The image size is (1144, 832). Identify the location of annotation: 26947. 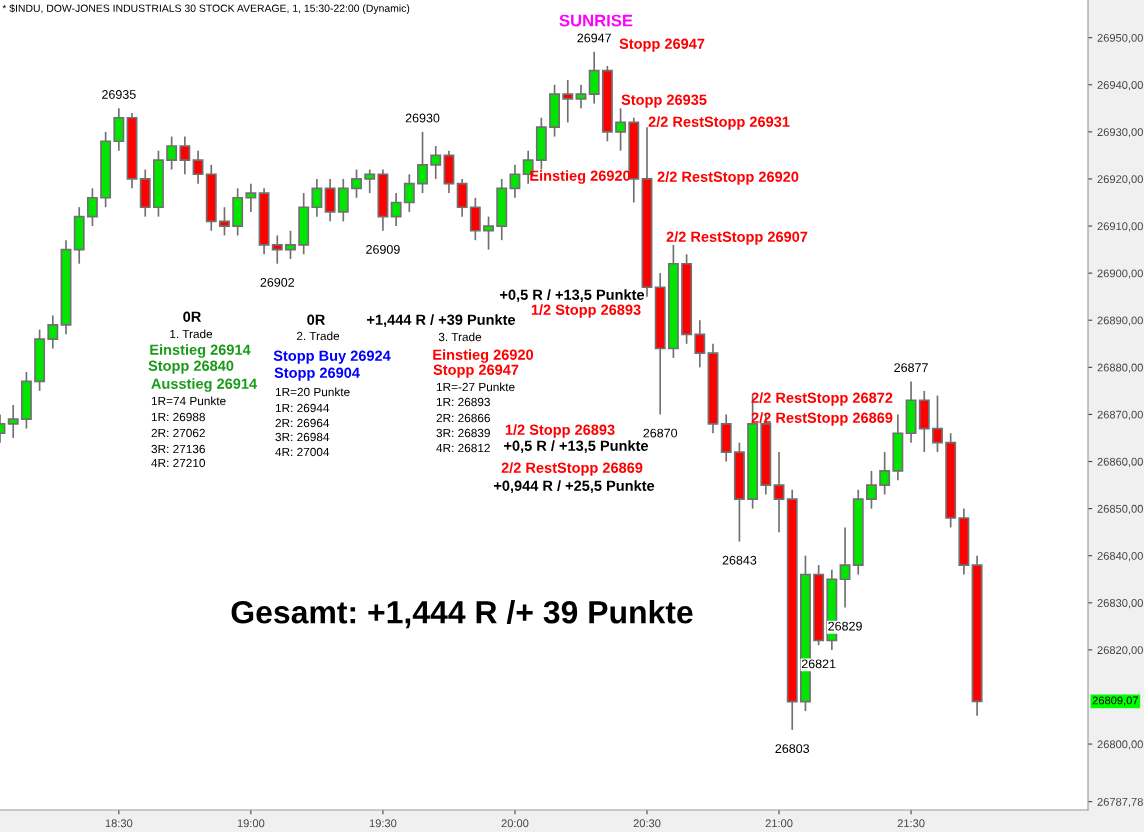
(594, 38).